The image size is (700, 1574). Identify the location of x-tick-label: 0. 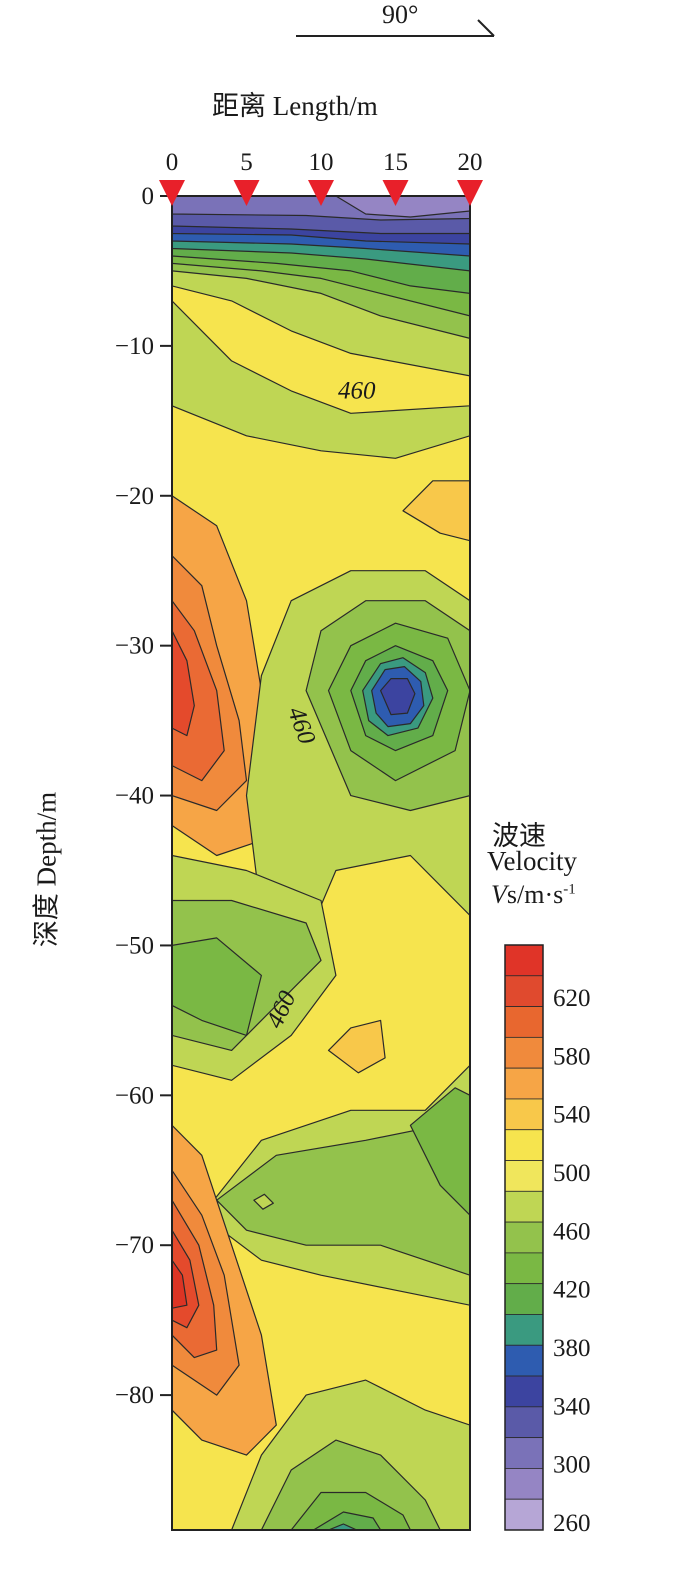
(172, 162).